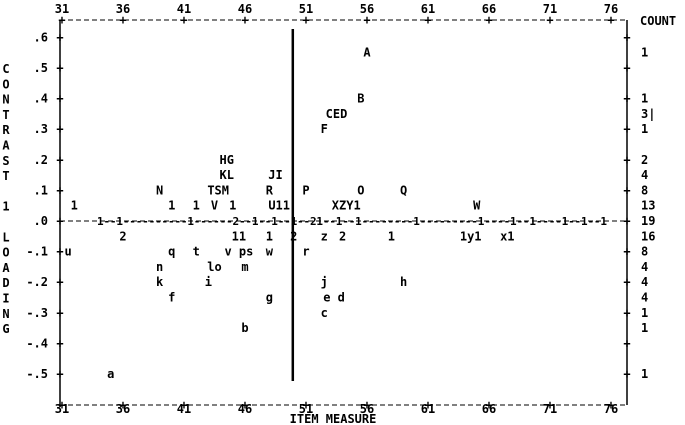 The width and height of the screenshot is (685, 425). Describe the element at coordinates (611, 409) in the screenshot. I see `x-tick-label-bottom: 76` at that location.